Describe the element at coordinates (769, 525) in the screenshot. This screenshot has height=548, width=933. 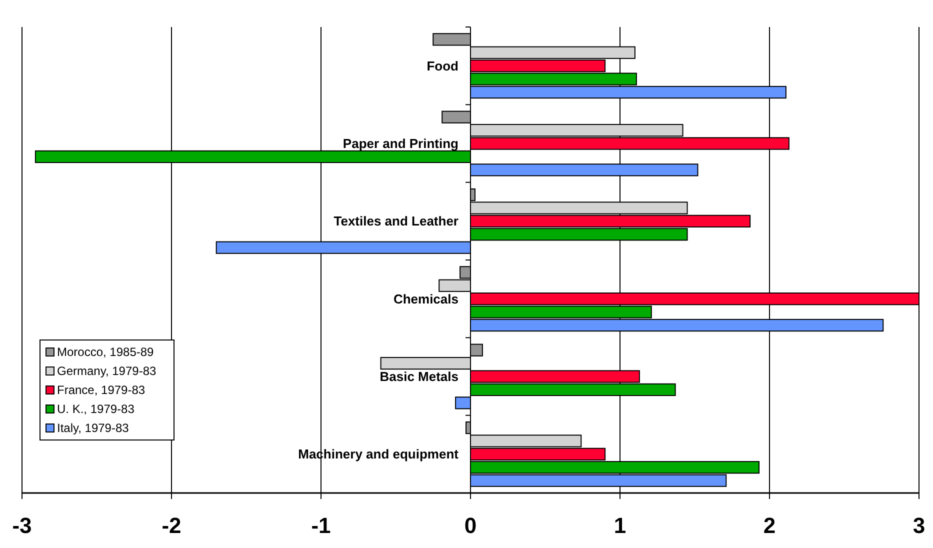
I see `x-tick-label: 2` at that location.